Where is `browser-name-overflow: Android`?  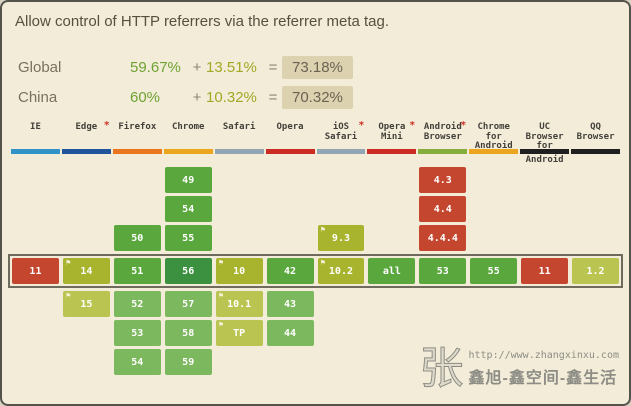 browser-name-overflow: Android is located at coordinates (544, 160).